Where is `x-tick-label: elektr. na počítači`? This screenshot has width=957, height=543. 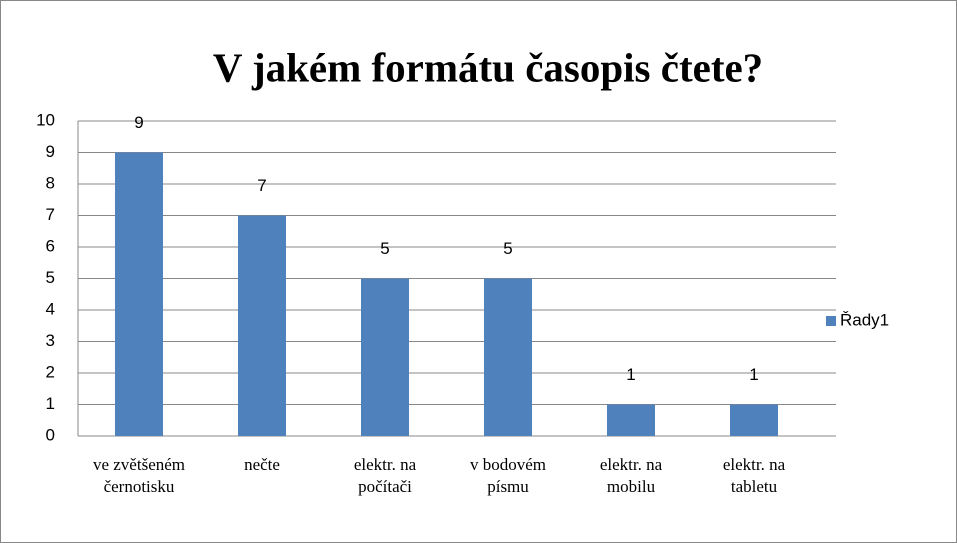 x-tick-label: elektr. na počítači is located at coordinates (385, 475).